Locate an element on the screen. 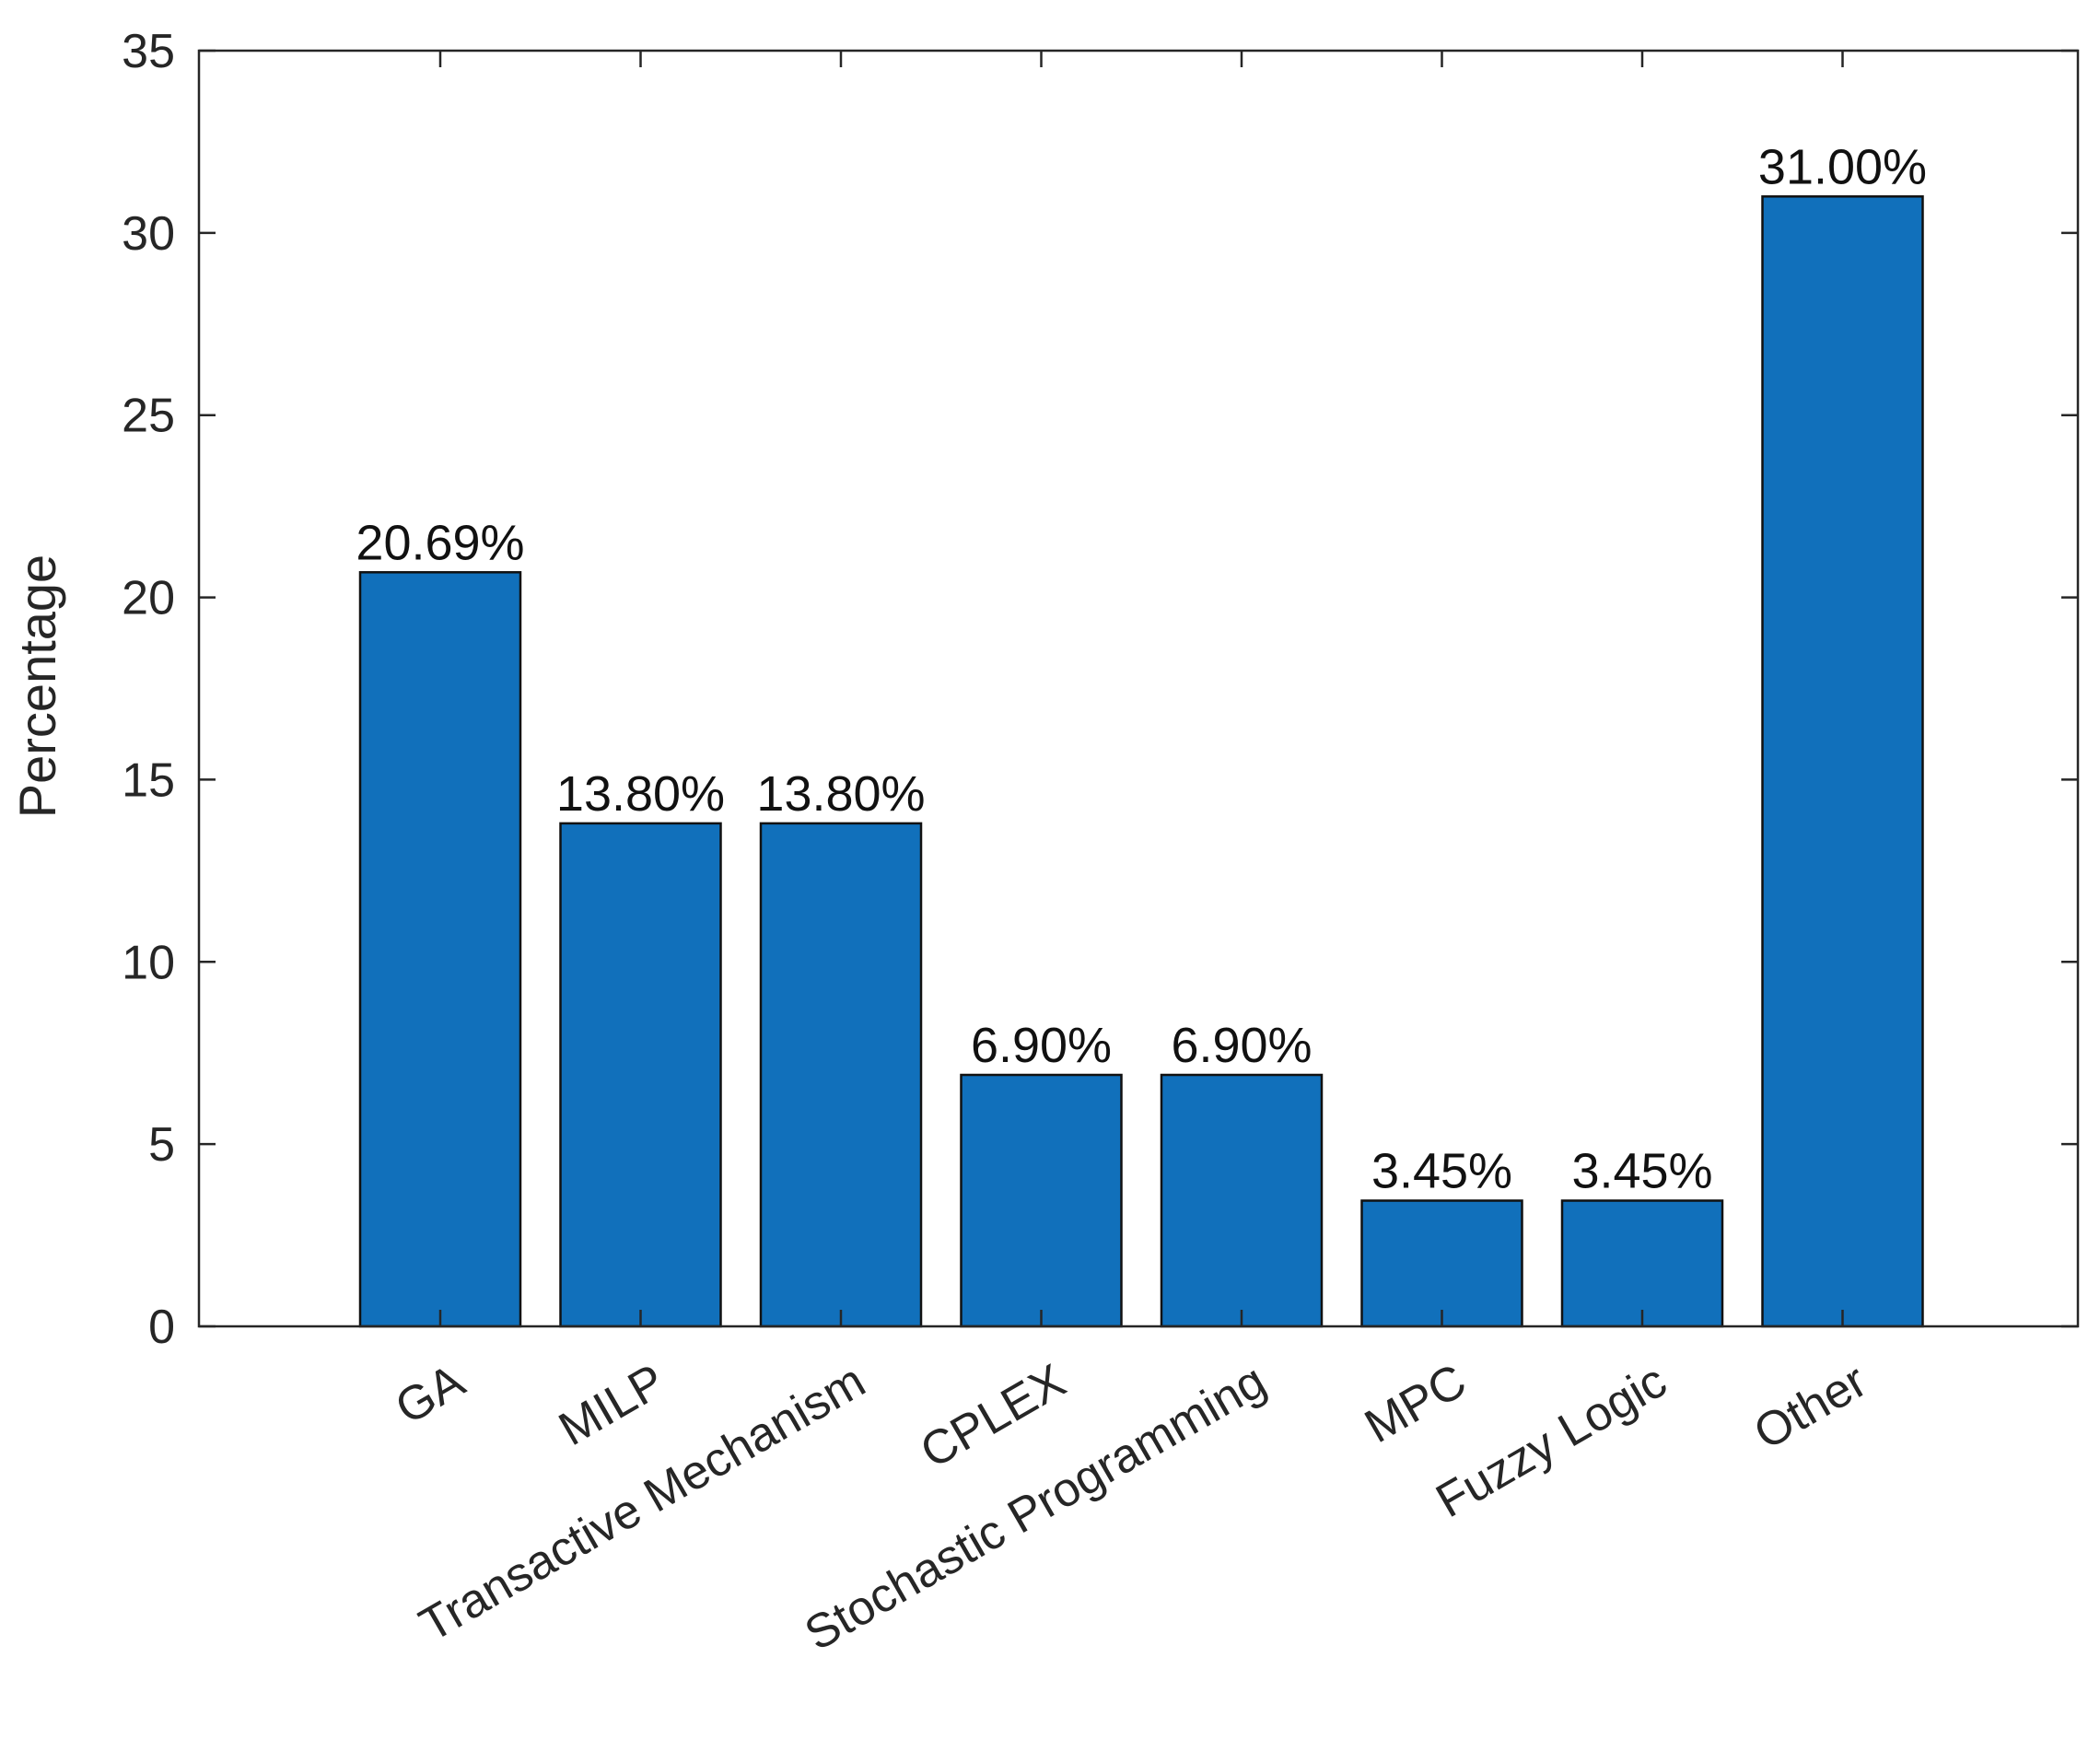 This screenshot has height=1739, width=2100. y-tick-label: 10 is located at coordinates (148, 962).